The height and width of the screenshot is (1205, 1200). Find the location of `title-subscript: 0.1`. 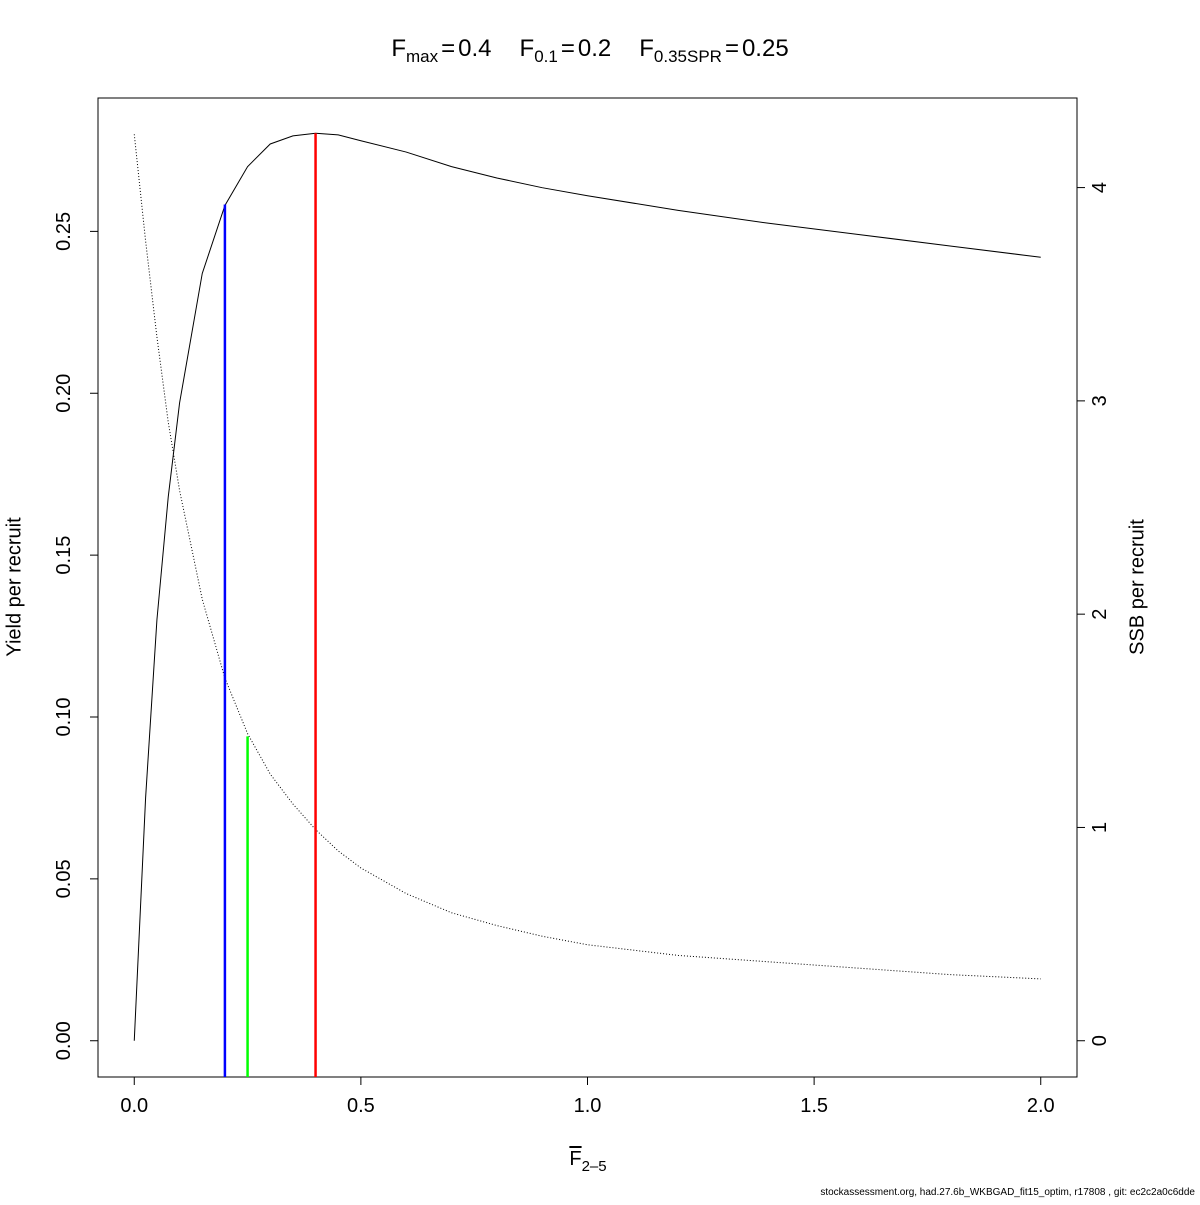

title-subscript: 0.1 is located at coordinates (546, 56).